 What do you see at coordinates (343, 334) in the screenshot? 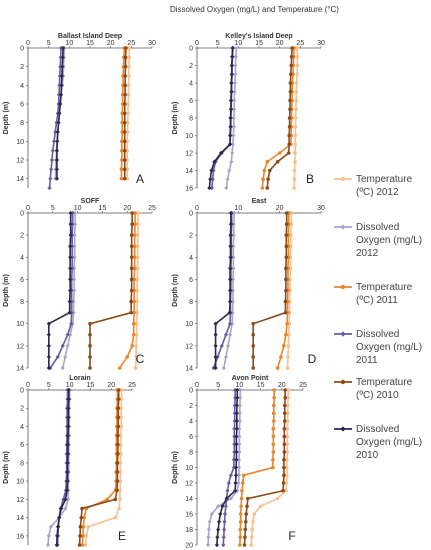
I see `legend-marker` at bounding box center [343, 334].